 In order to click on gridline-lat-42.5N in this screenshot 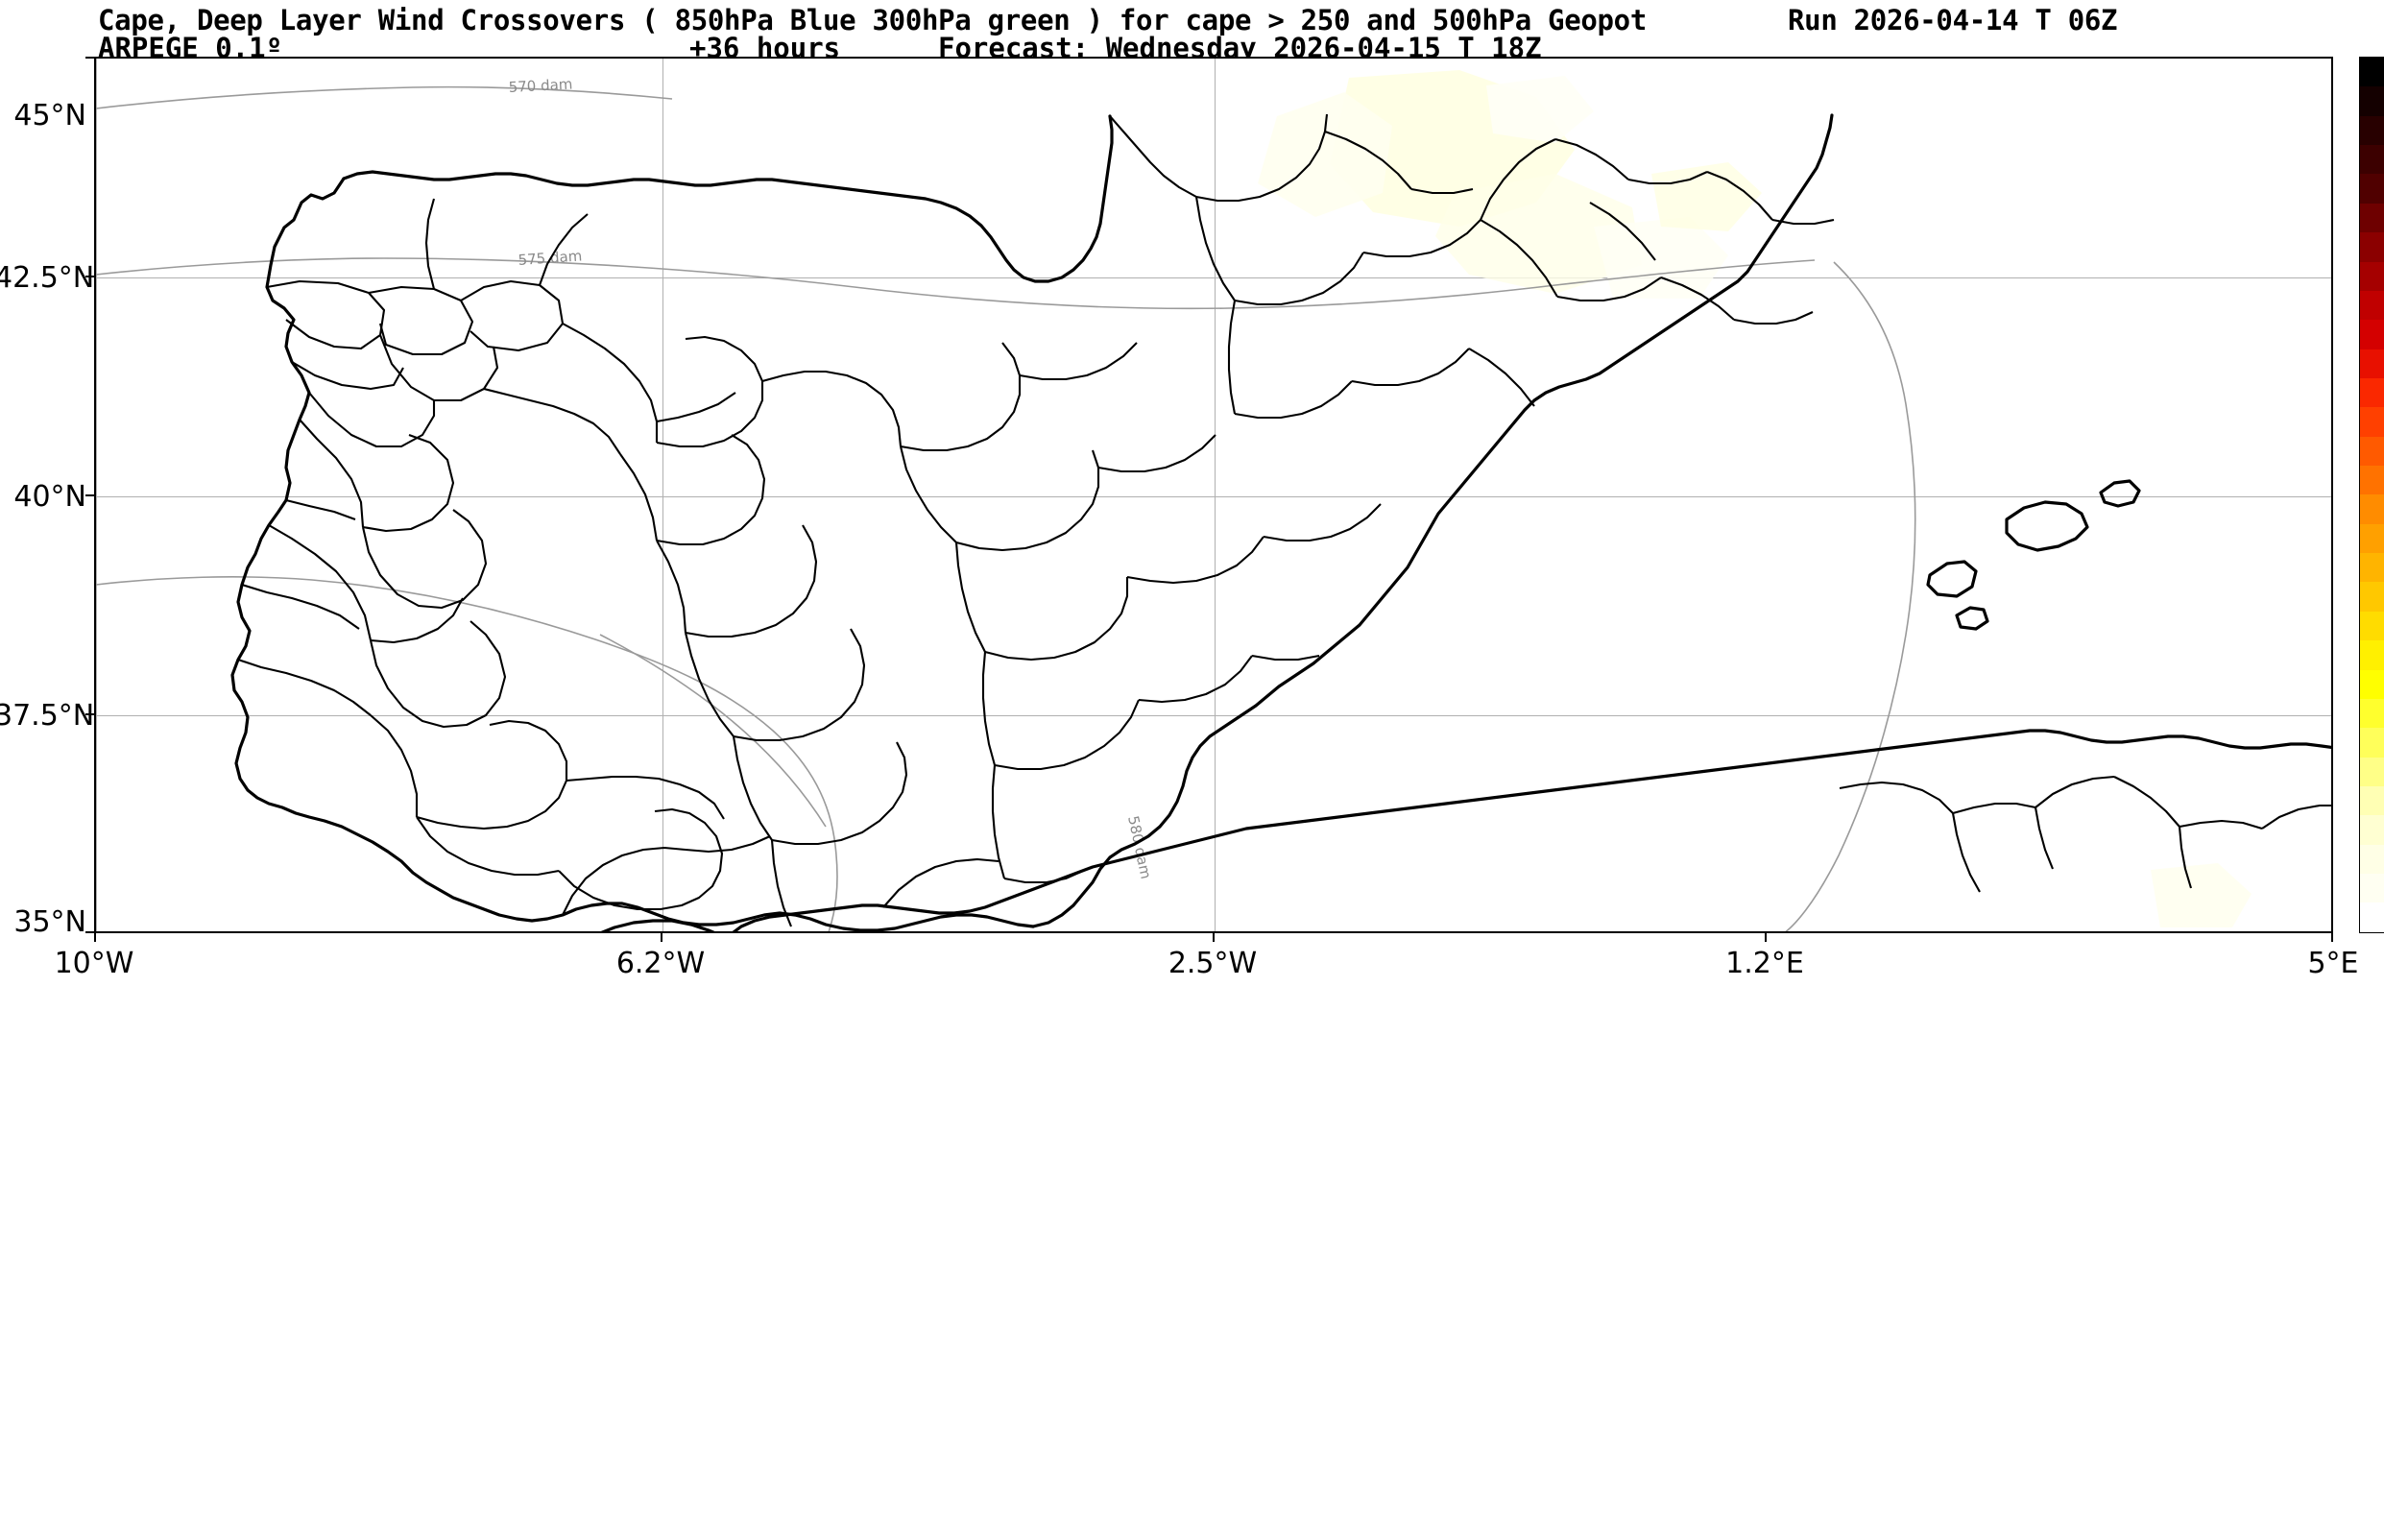, I will do `click(1213, 277)`.